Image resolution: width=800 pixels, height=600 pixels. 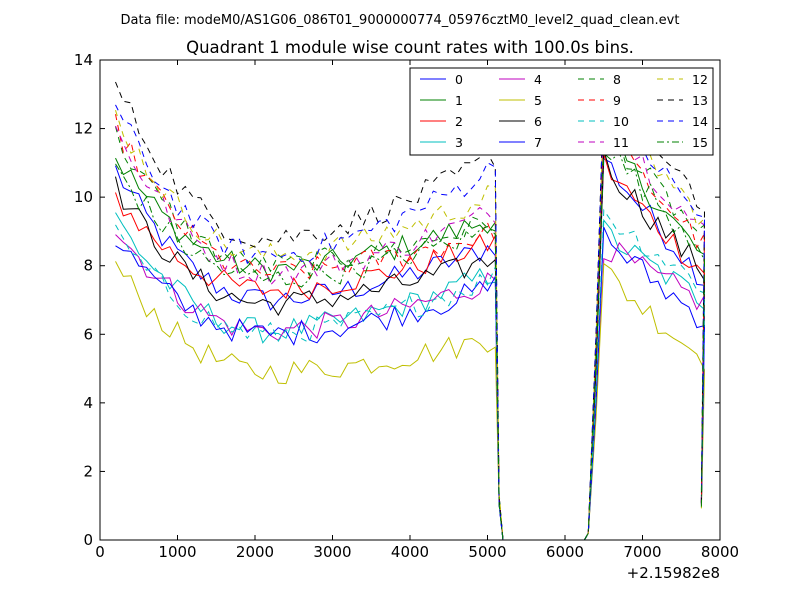 What do you see at coordinates (88, 540) in the screenshot?
I see `y-tick-label: 0` at bounding box center [88, 540].